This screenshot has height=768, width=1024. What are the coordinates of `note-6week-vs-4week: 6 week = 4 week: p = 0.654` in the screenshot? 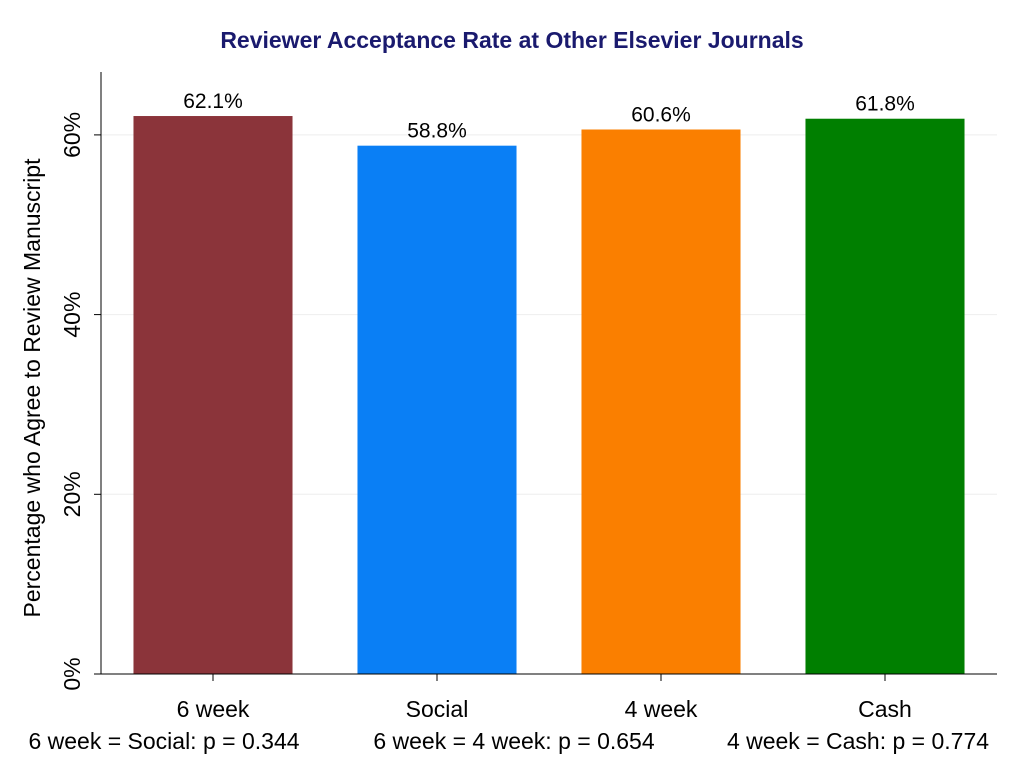 It's located at (514, 741).